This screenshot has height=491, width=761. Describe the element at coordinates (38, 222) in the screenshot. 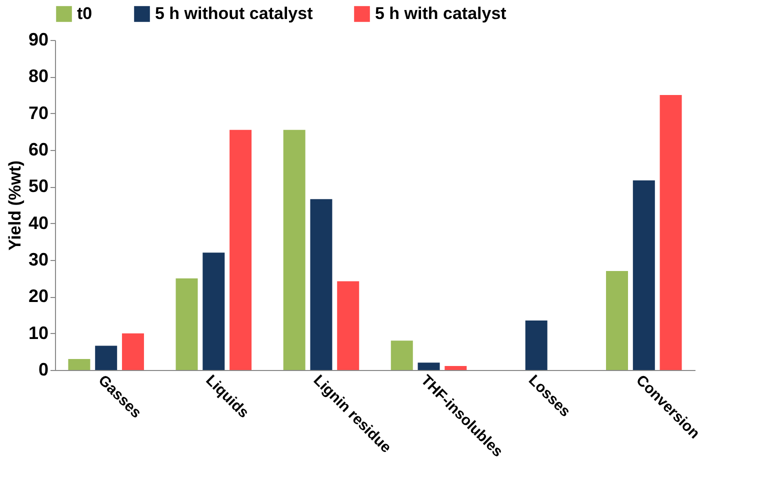

I see `y-tick-label: 40` at that location.